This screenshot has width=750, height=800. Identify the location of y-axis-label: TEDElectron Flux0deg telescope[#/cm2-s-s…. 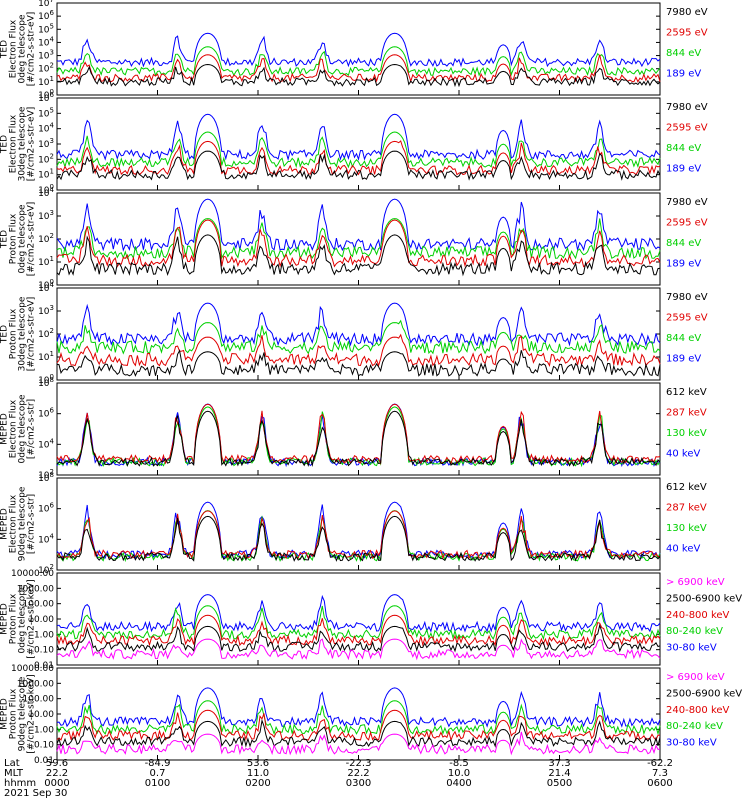
(18, 49).